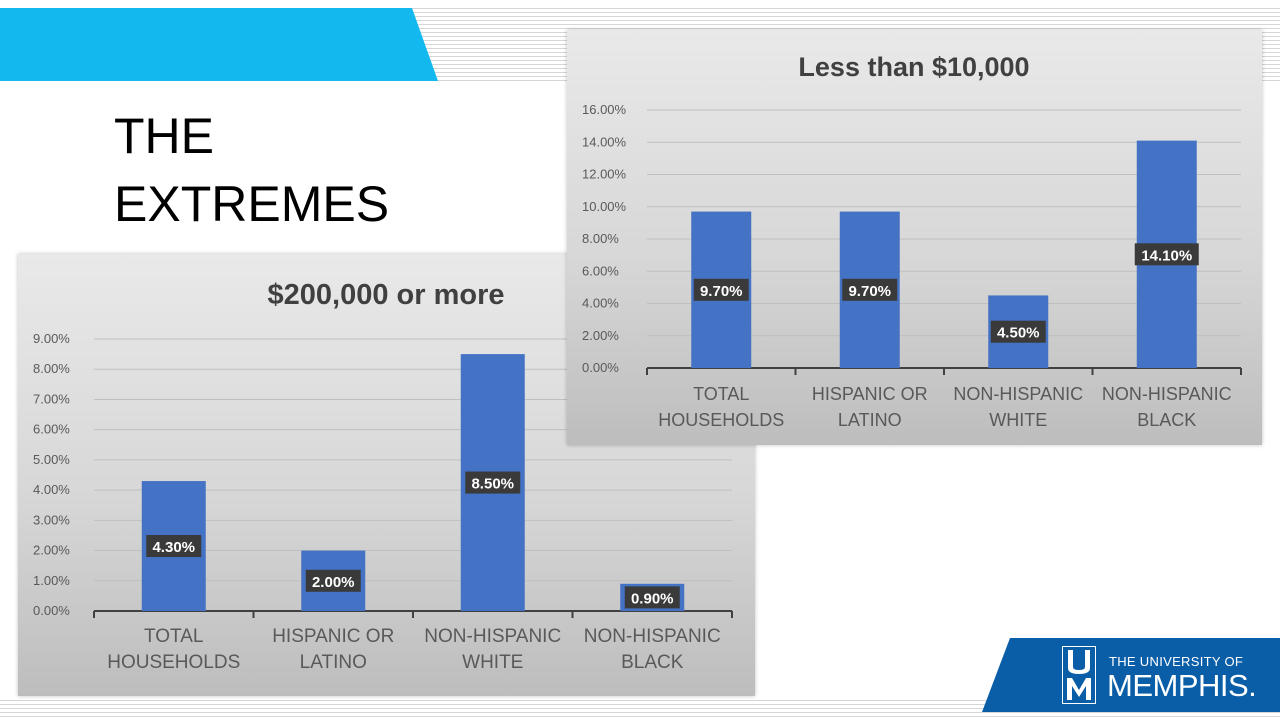 Image resolution: width=1280 pixels, height=720 pixels. What do you see at coordinates (51, 459) in the screenshot?
I see `chart-200k-ytick-label: 5.00%` at bounding box center [51, 459].